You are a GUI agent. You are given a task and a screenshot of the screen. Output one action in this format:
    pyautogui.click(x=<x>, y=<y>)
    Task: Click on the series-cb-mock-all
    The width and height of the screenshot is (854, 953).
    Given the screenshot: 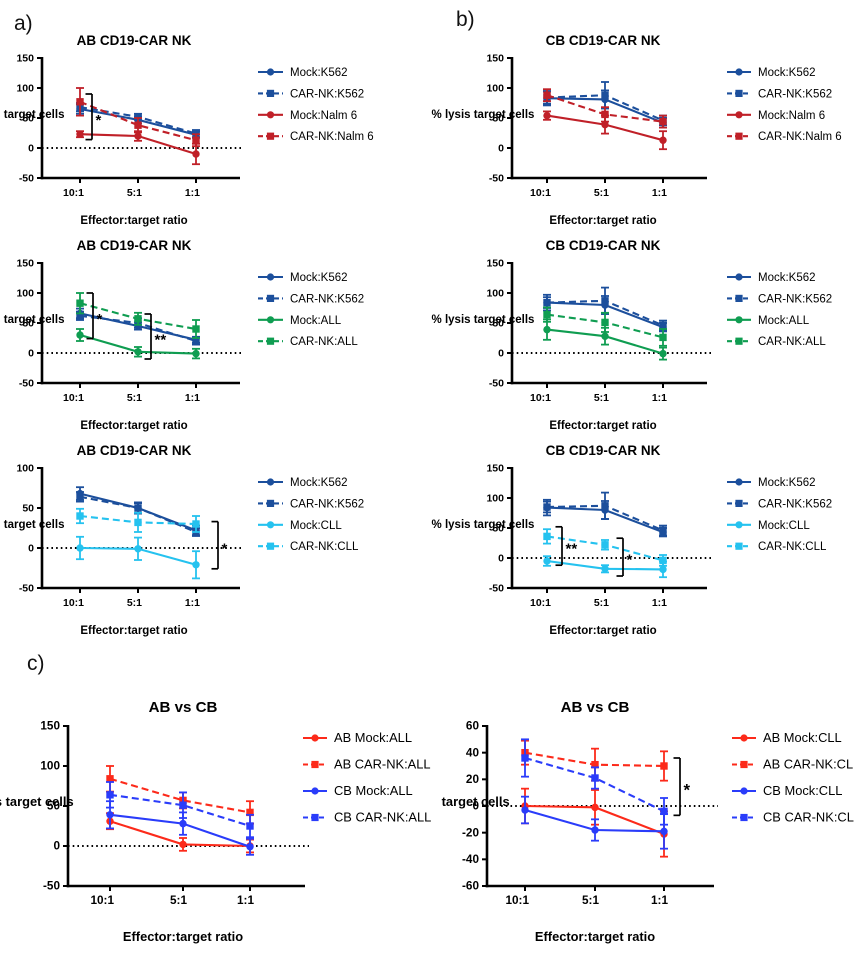 What is the action you would take?
    pyautogui.click(x=180, y=828)
    